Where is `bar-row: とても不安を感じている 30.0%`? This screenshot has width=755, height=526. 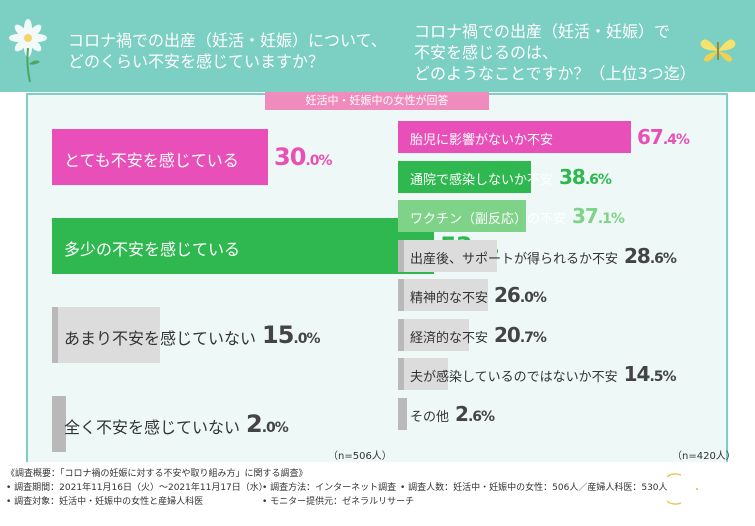
bar-row: とても不安を感じている 30.0% is located at coordinates (217, 157).